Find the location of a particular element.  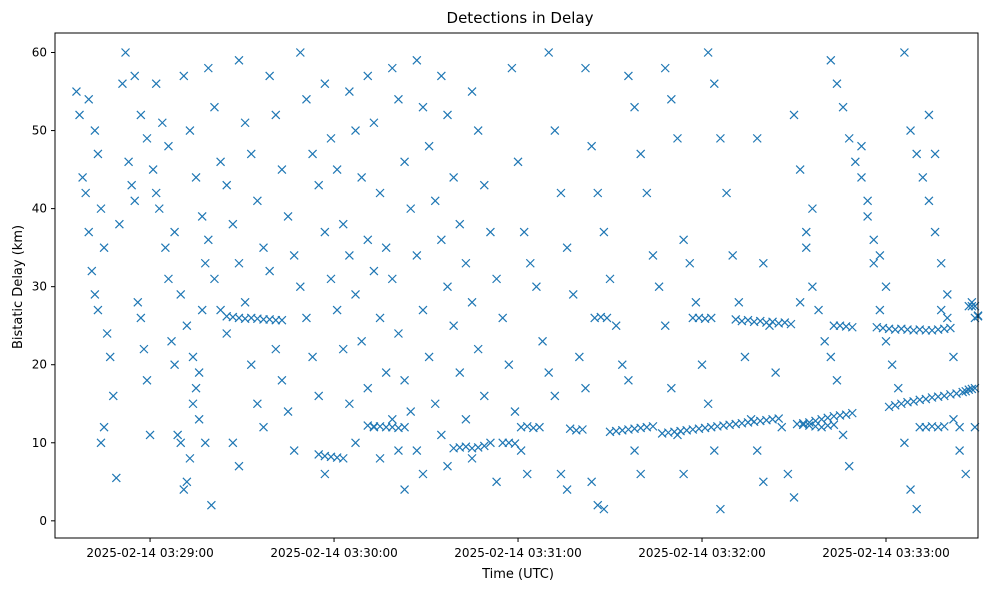

x-axis-label: Time (UTC) is located at coordinates (517, 574).